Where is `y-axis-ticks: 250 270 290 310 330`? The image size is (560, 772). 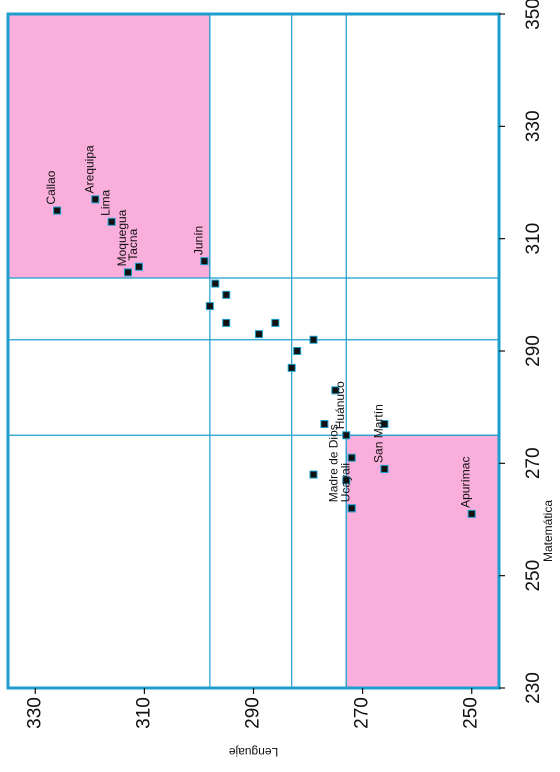 y-axis-ticks: 250 270 290 310 330 is located at coordinates (253, 708).